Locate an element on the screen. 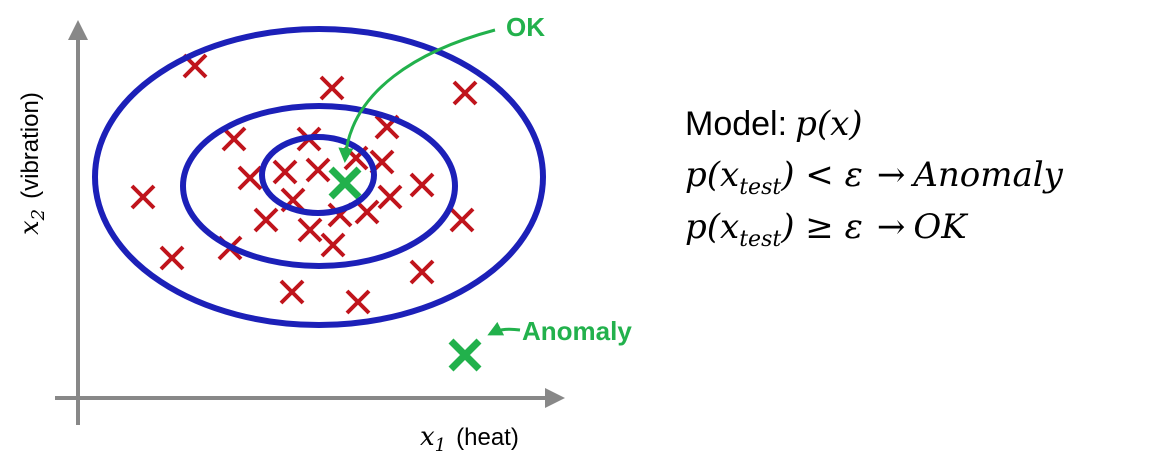 This screenshot has width=1164, height=464. contour-inner is located at coordinates (318, 175).